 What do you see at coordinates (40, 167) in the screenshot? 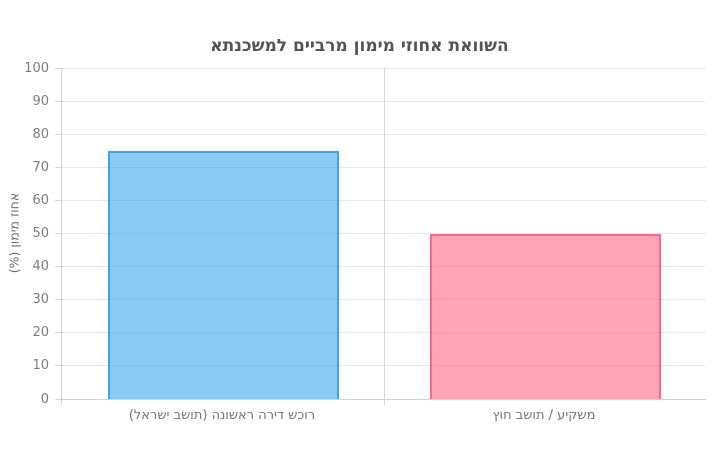
I see `y-tick-label-70: 70` at bounding box center [40, 167].